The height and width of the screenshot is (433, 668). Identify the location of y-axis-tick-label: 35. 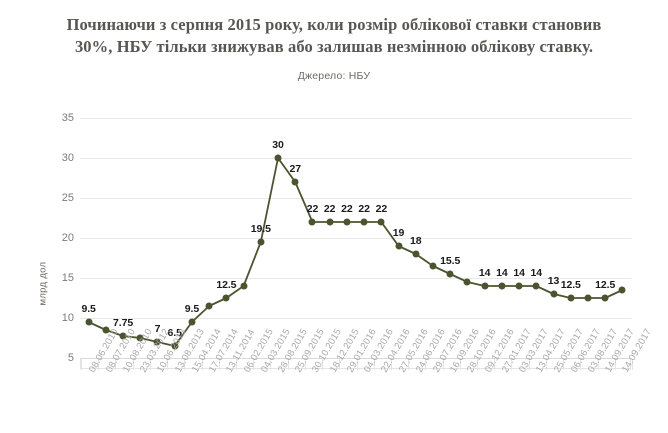
(67, 118).